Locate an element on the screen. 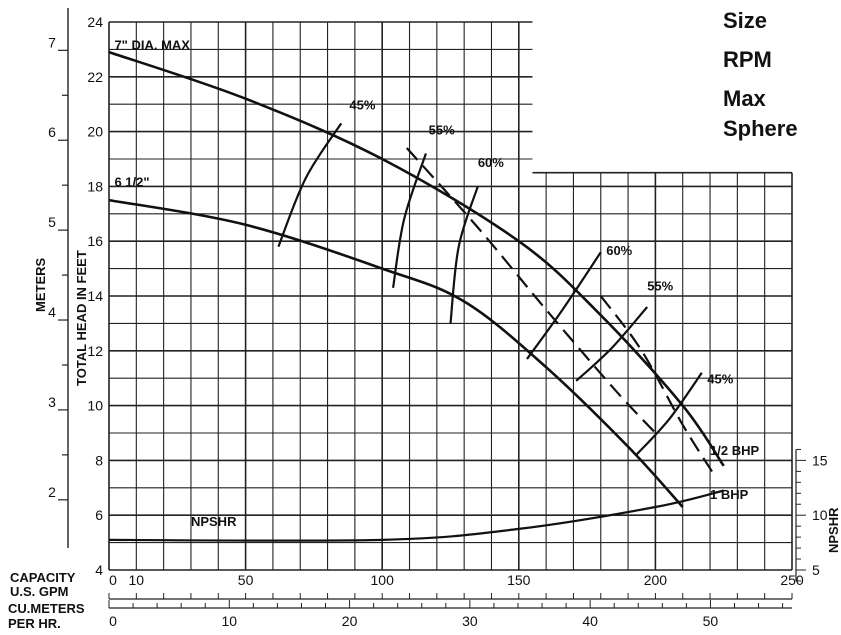  curve-label: NPSHR is located at coordinates (214, 521).